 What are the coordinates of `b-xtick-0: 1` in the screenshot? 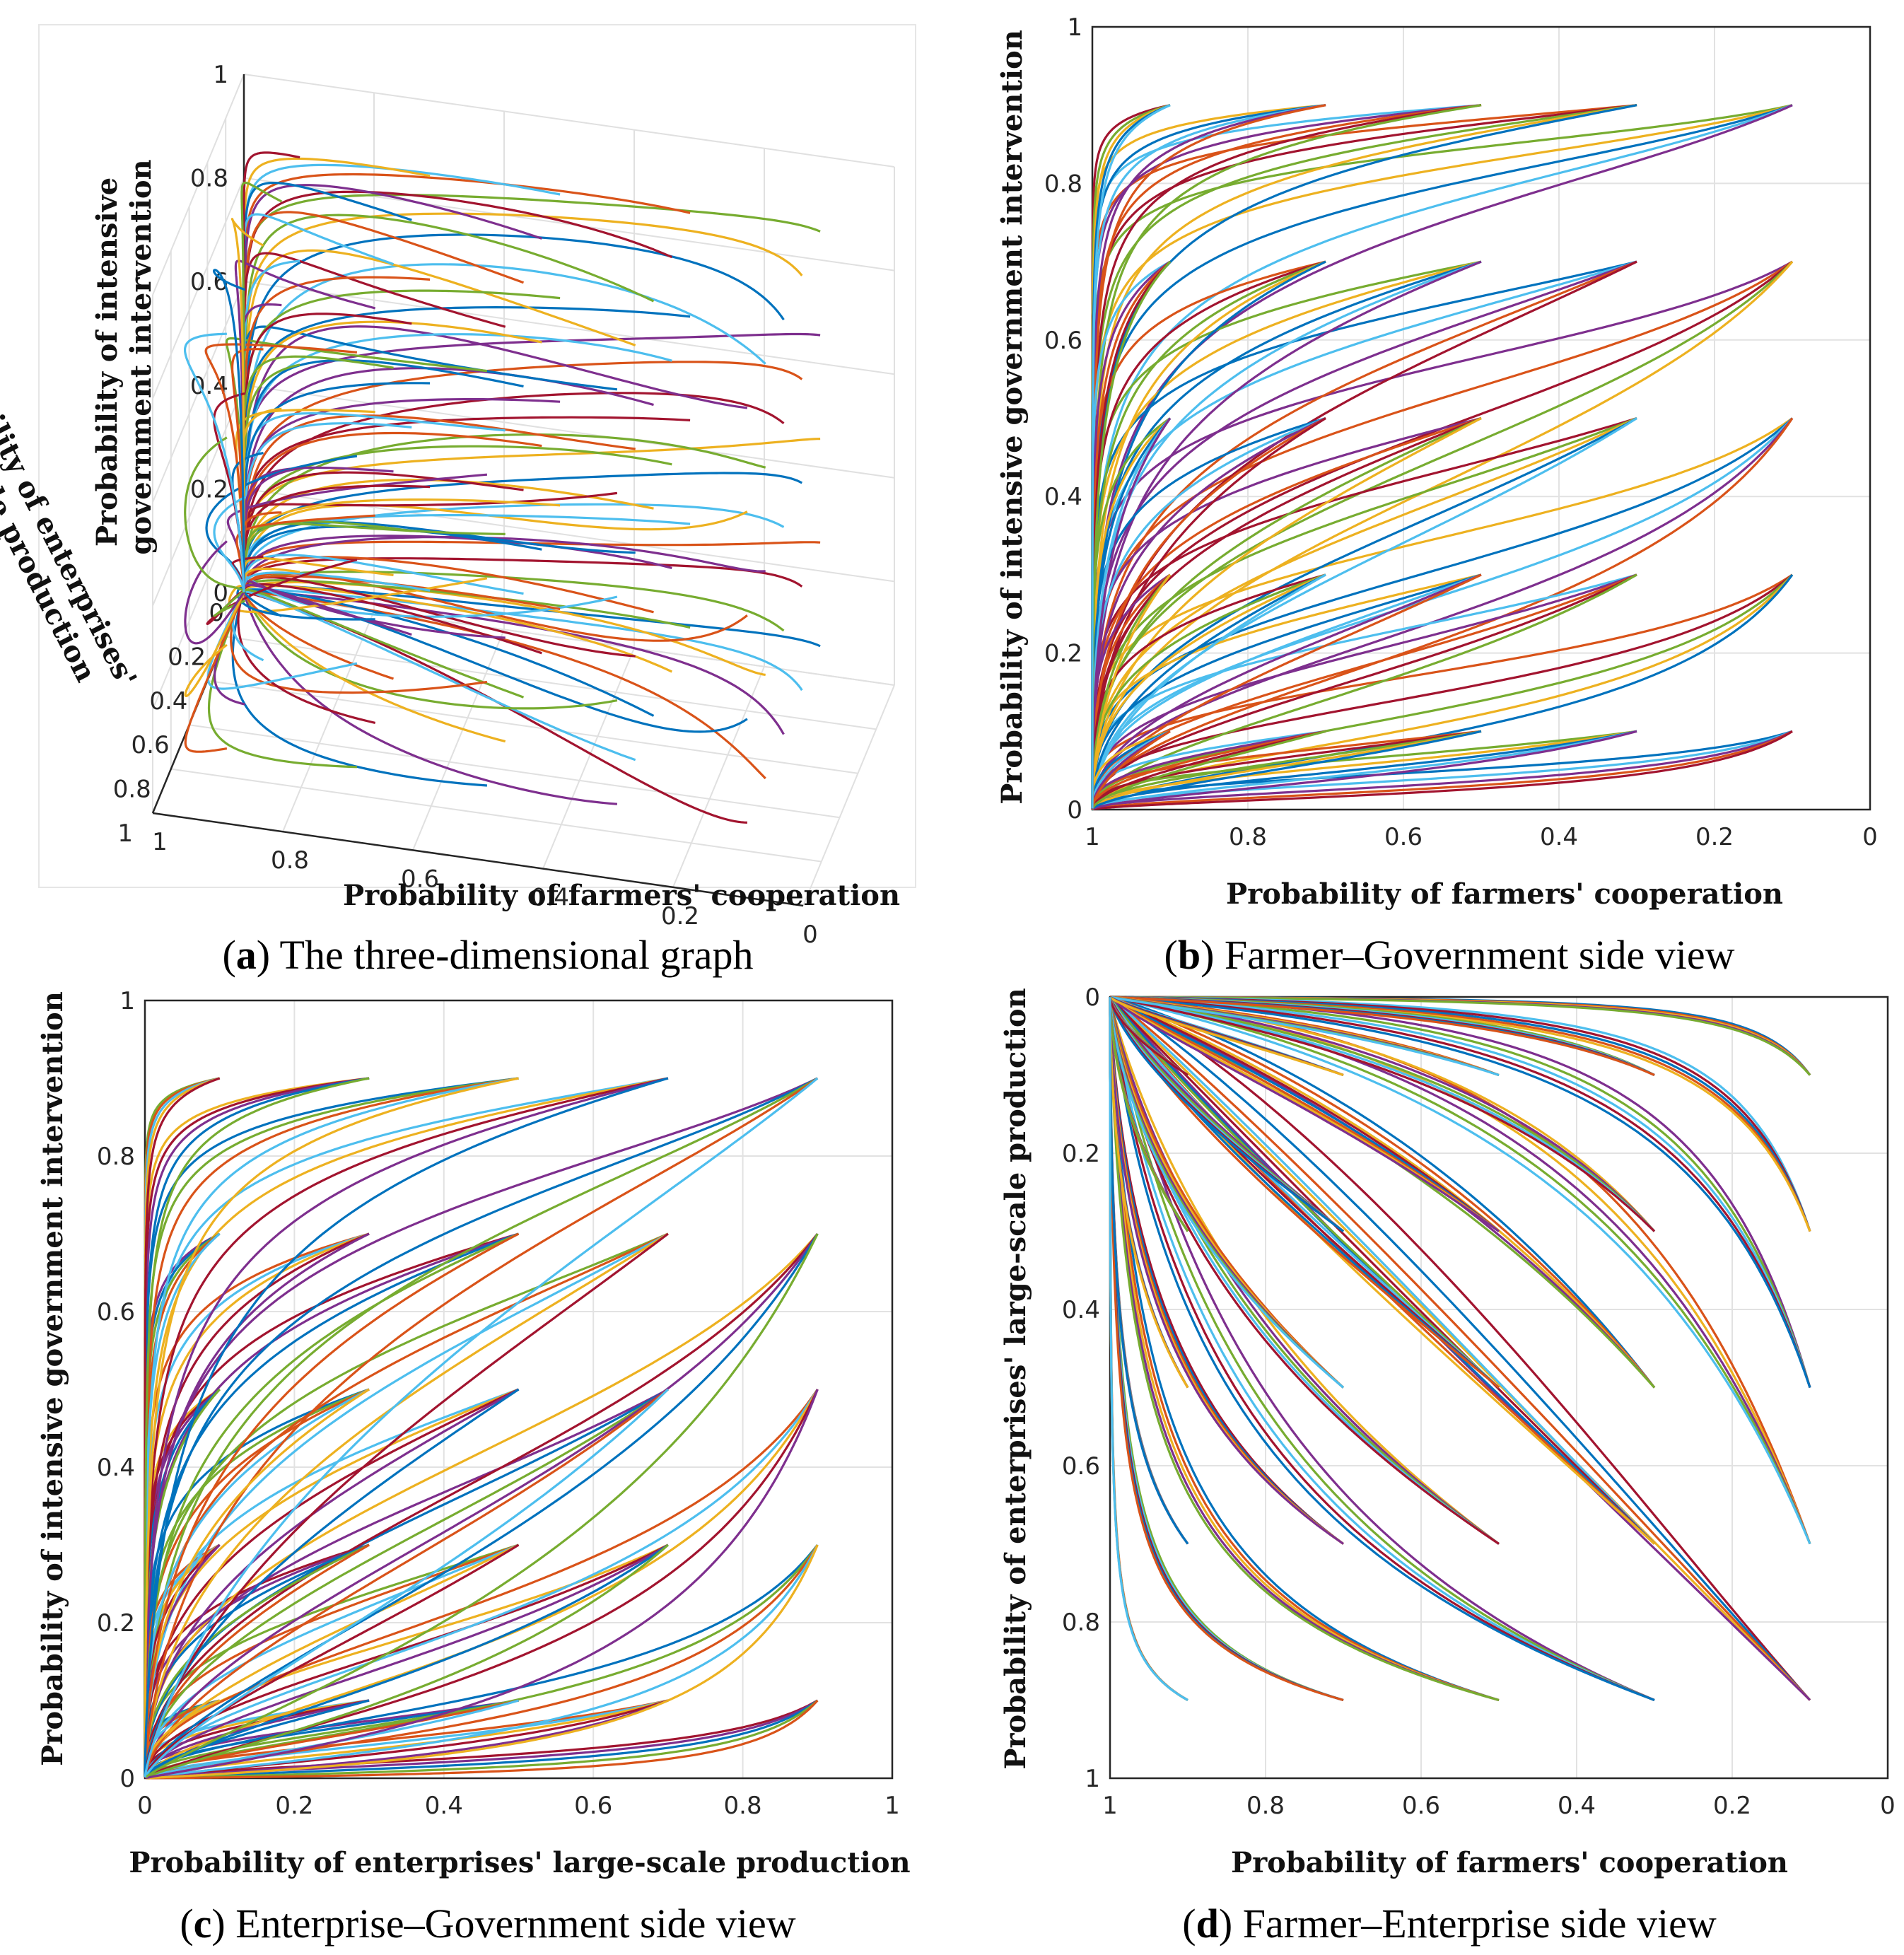 It's located at (1092, 837).